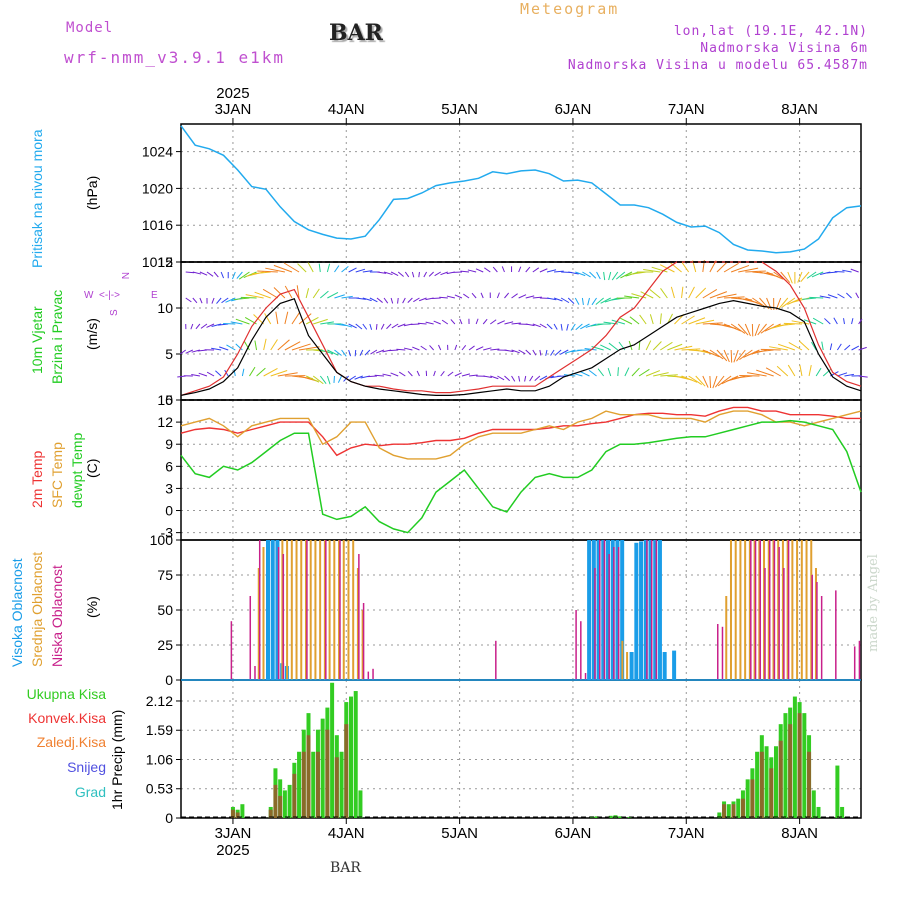  I want to click on day-label-bottom: 3JAN, so click(233, 833).